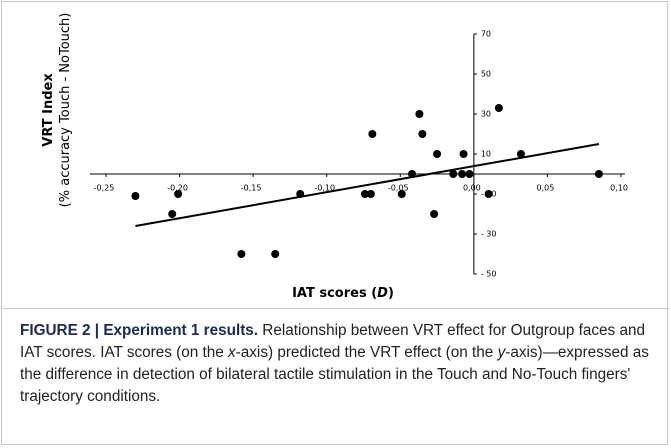  Describe the element at coordinates (546, 188) in the screenshot. I see `x-tick-label: 0,05` at that location.